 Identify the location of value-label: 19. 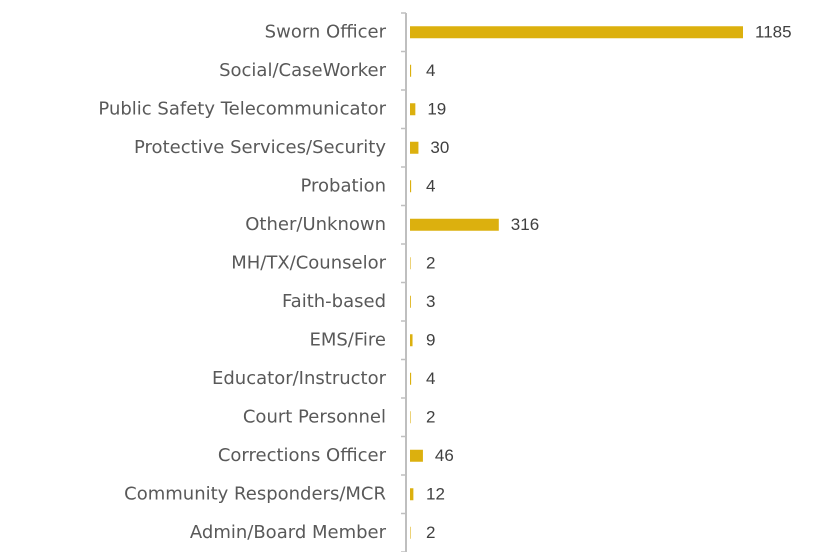
(436, 109).